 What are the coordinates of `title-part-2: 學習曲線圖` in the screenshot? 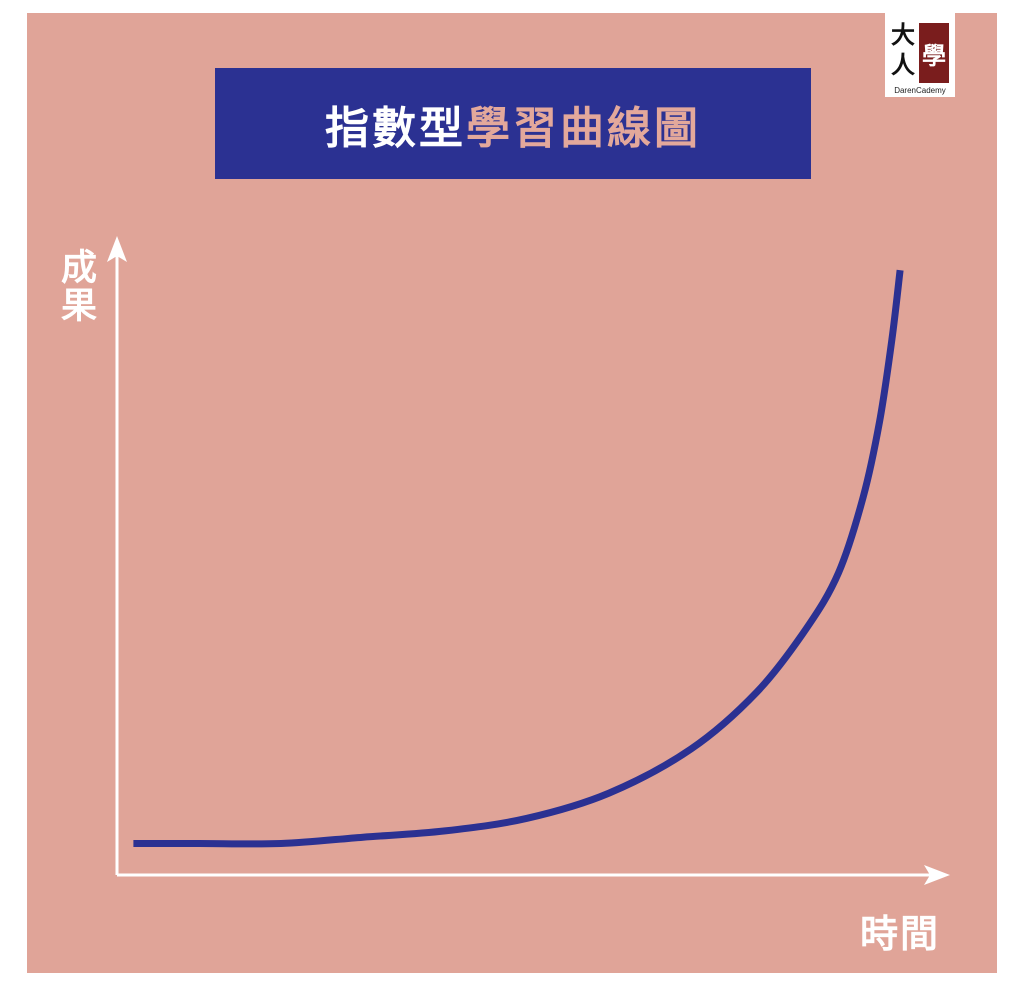 It's located at (583, 128).